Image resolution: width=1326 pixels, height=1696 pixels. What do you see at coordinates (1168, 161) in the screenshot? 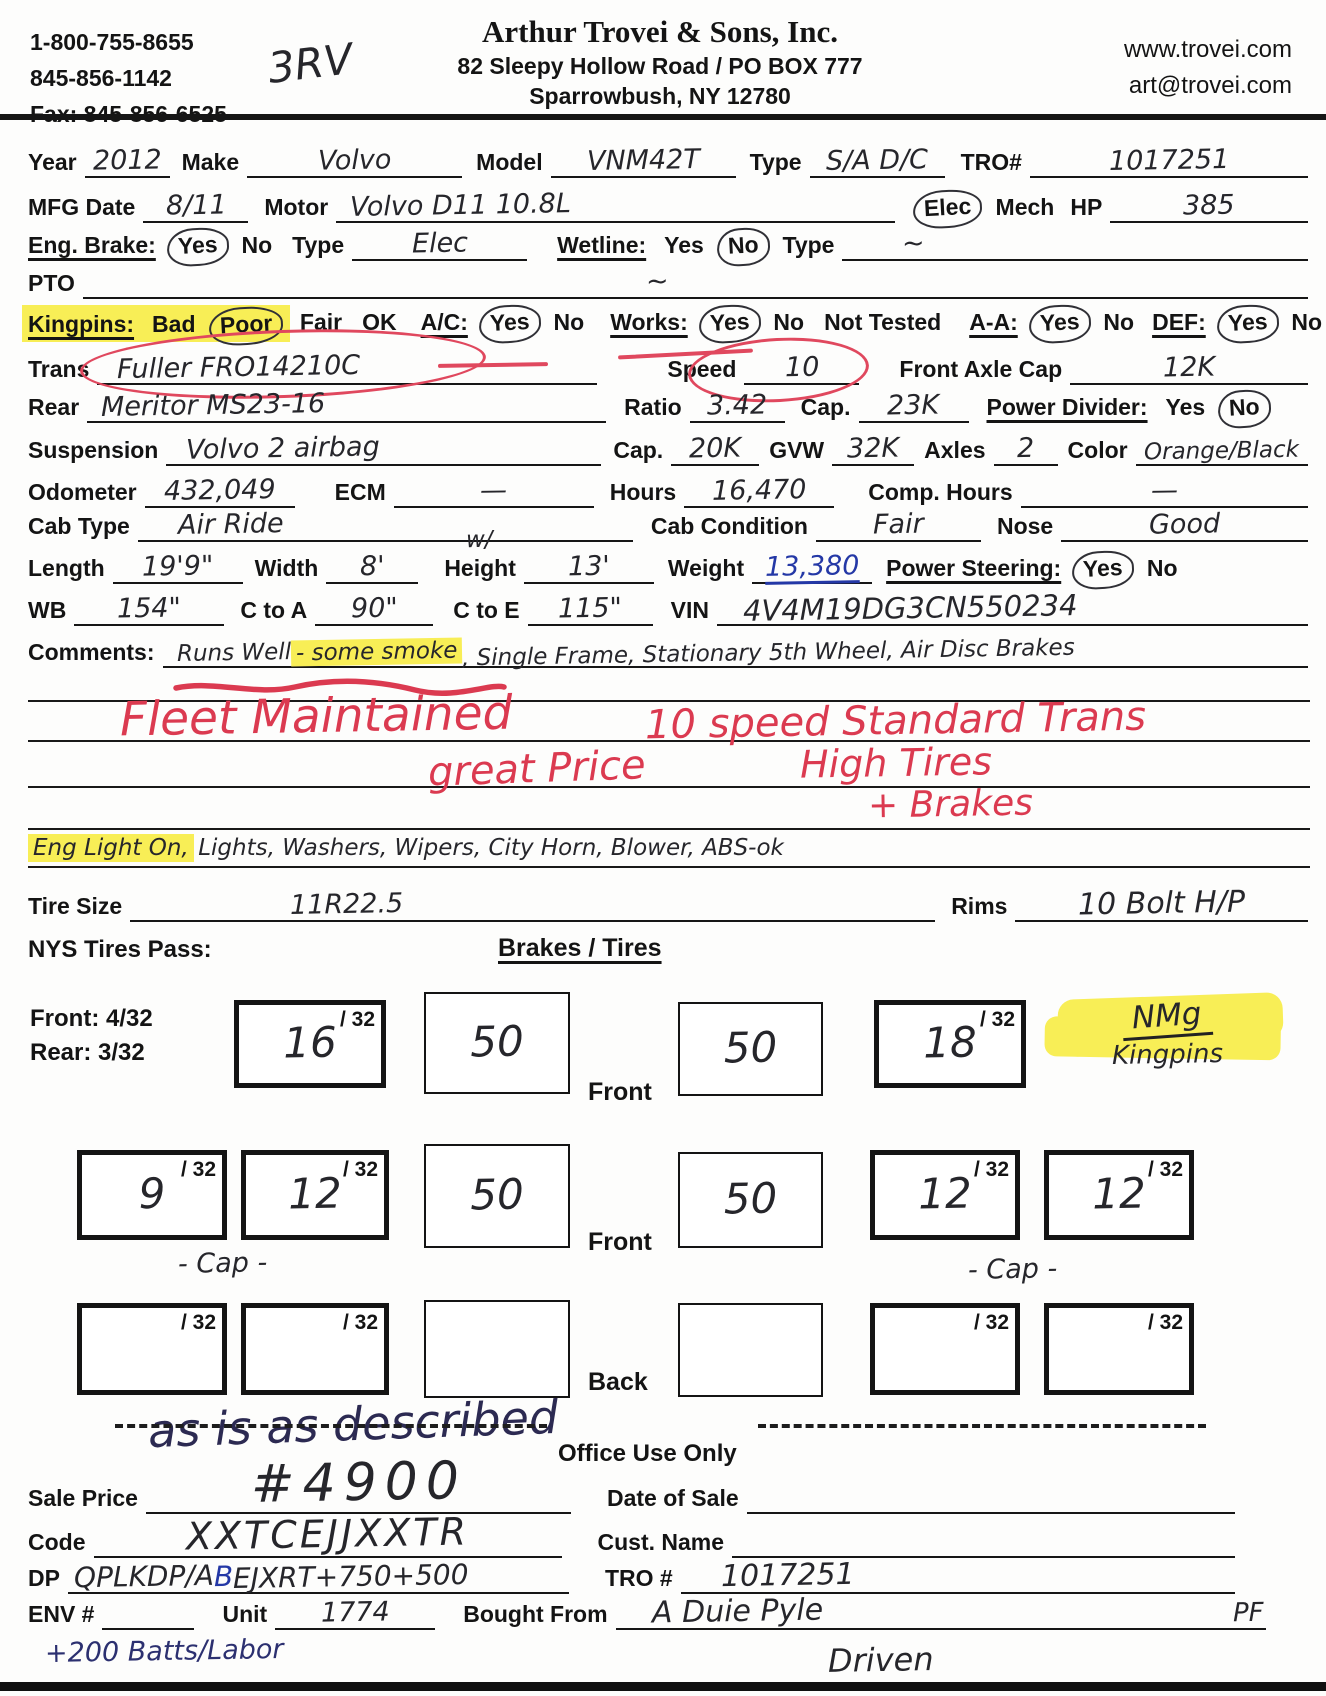
I see `tro-field: 1017251` at bounding box center [1168, 161].